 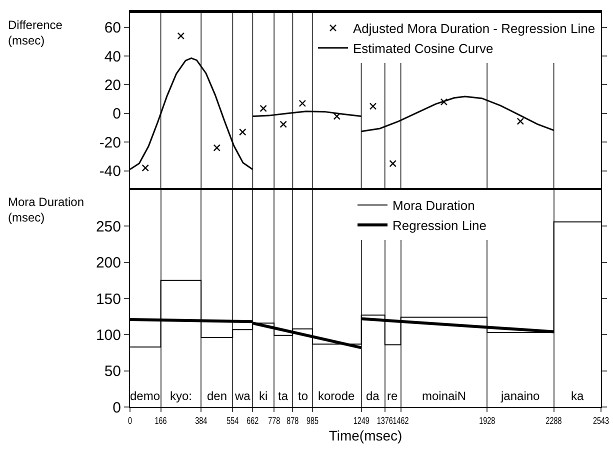 What do you see at coordinates (423, 48) in the screenshot?
I see `legend-label: Estimated Cosine Curve` at bounding box center [423, 48].